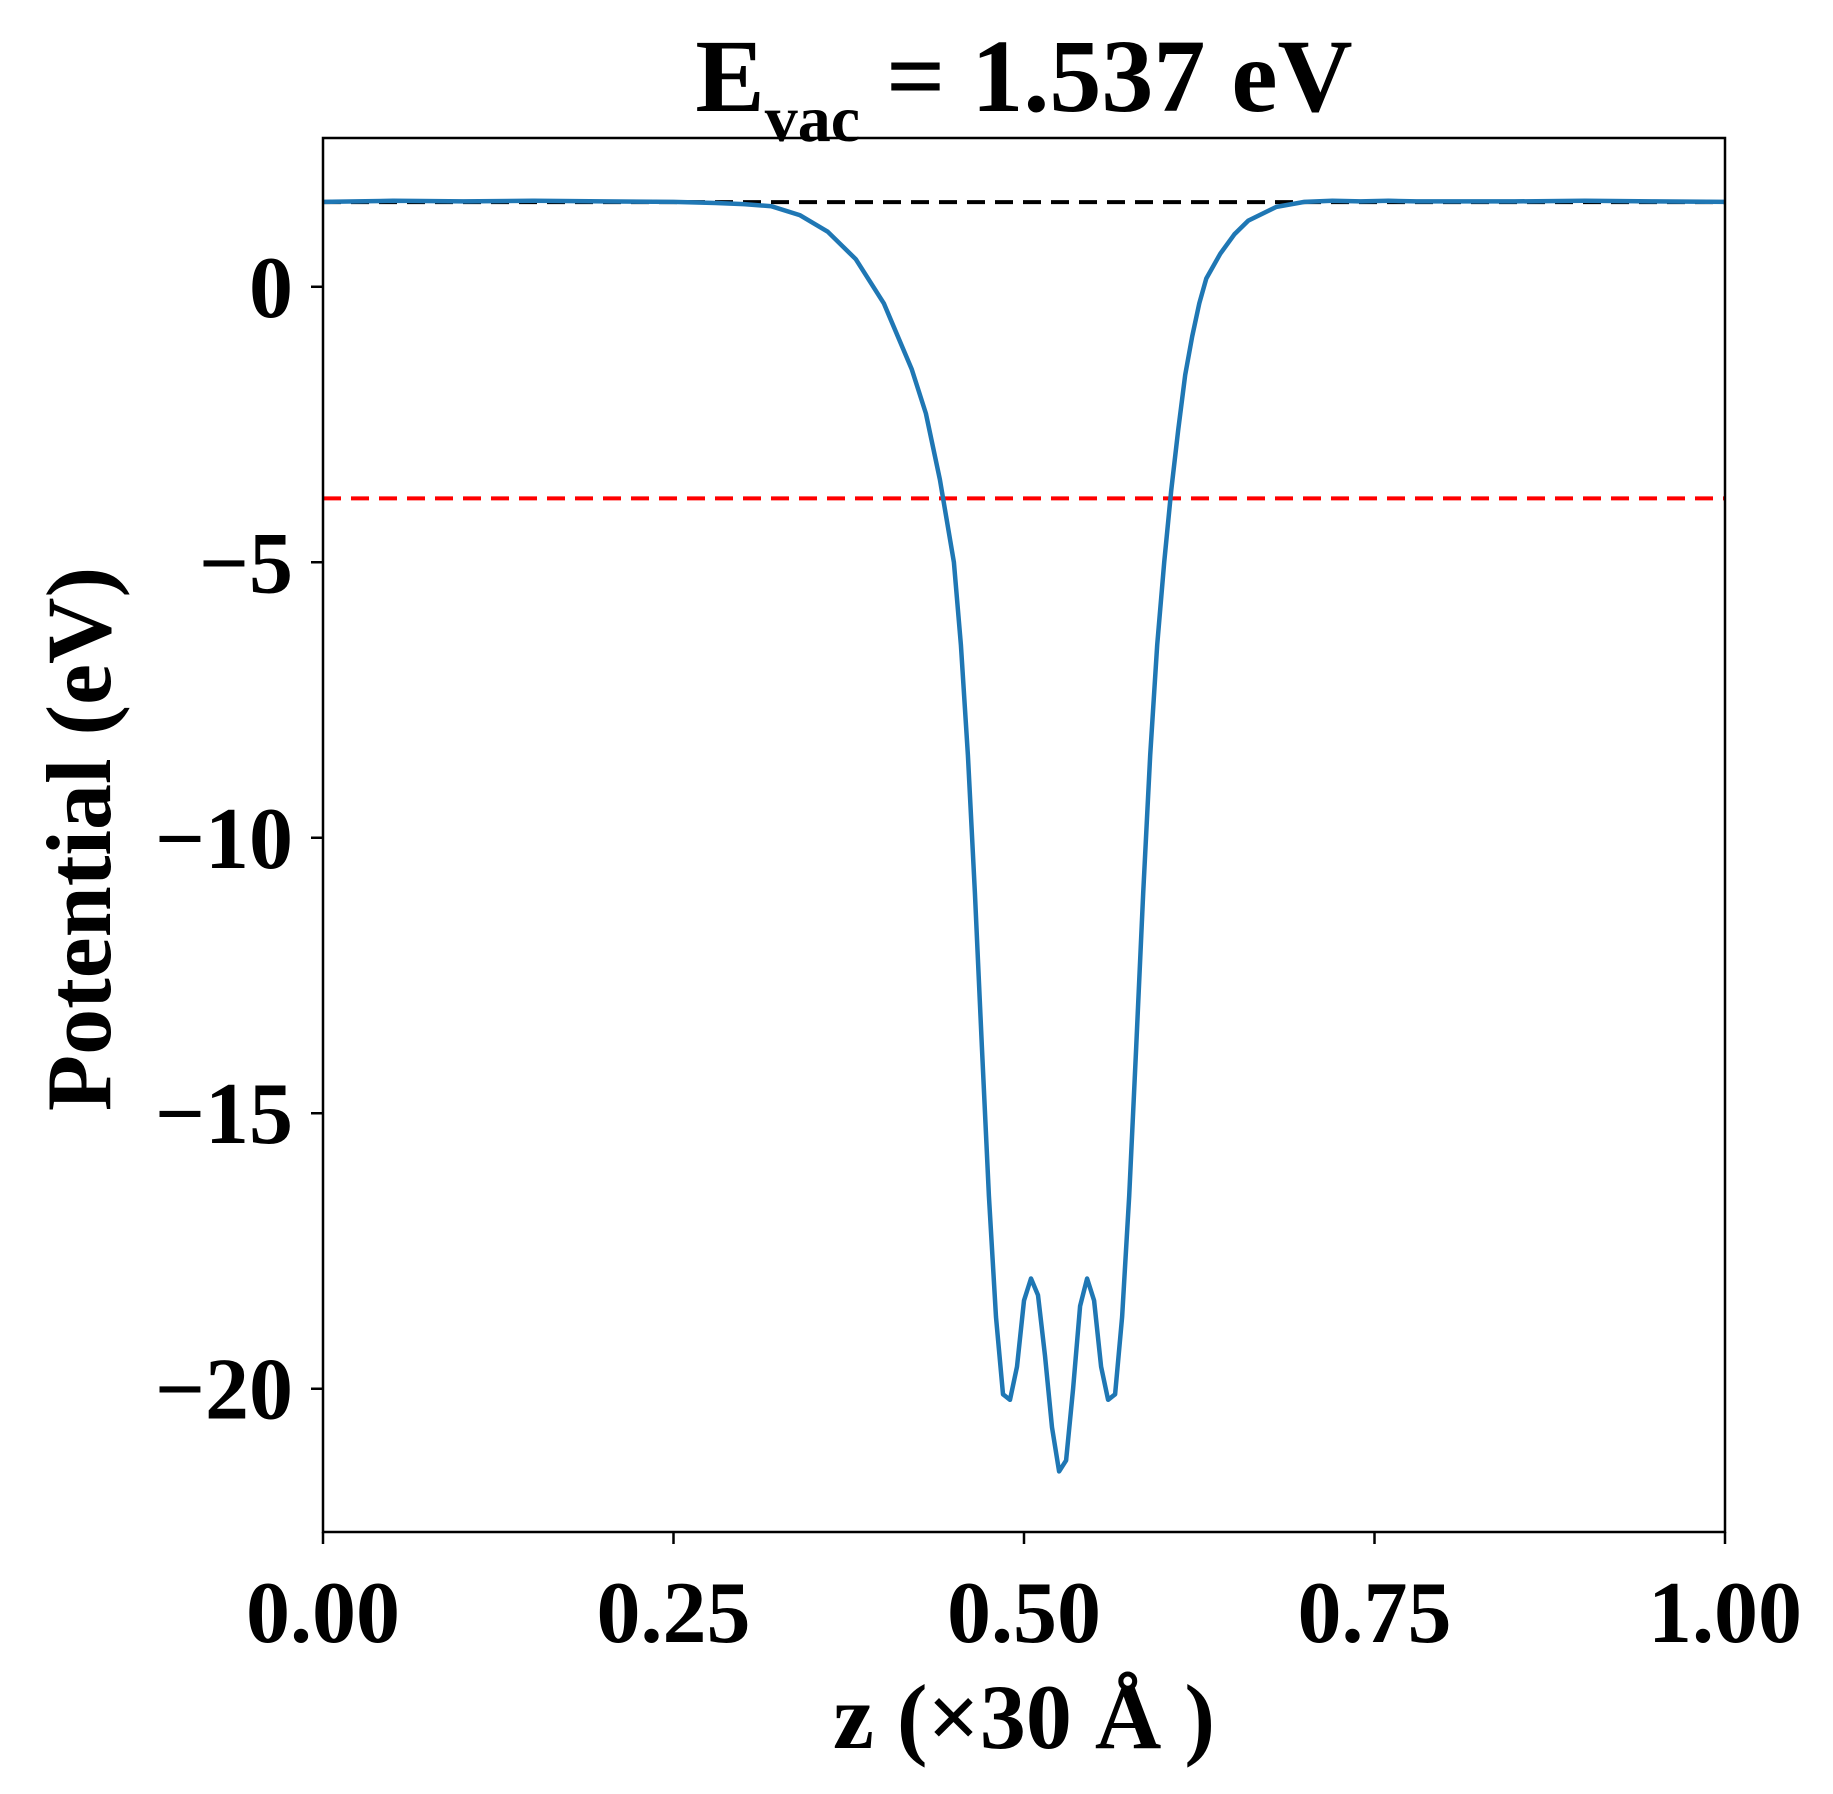 This screenshot has width=1833, height=1794. What do you see at coordinates (323, 1613) in the screenshot?
I see `x-tick-label: 0.00` at bounding box center [323, 1613].